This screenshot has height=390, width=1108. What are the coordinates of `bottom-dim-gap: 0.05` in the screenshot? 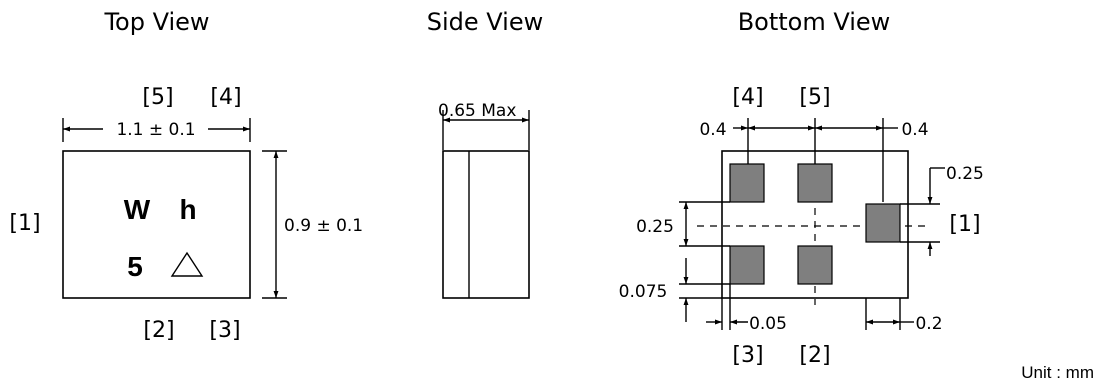 It's located at (768, 324).